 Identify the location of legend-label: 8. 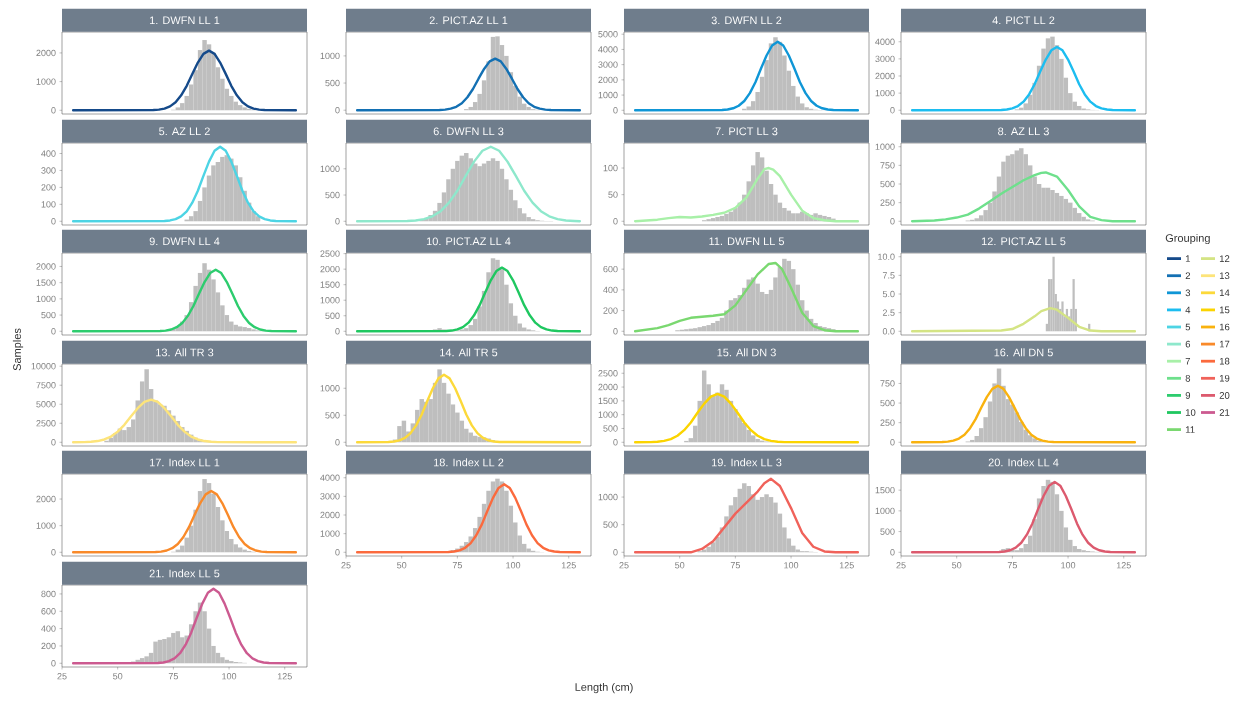
(1188, 378).